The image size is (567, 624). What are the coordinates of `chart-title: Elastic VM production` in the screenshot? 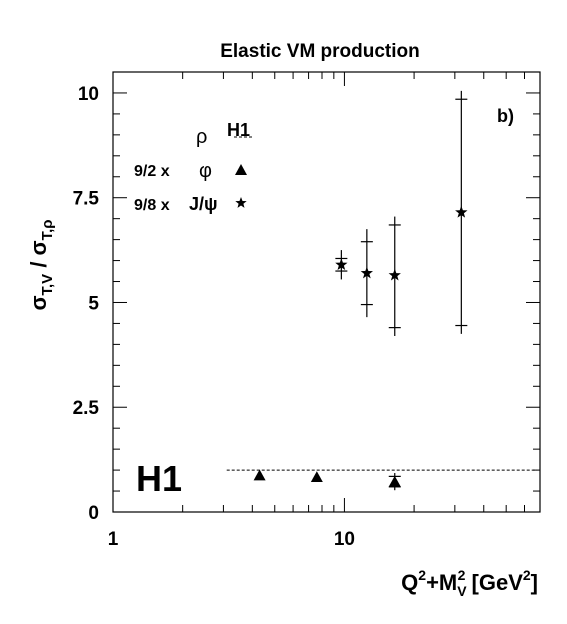 It's located at (320, 51).